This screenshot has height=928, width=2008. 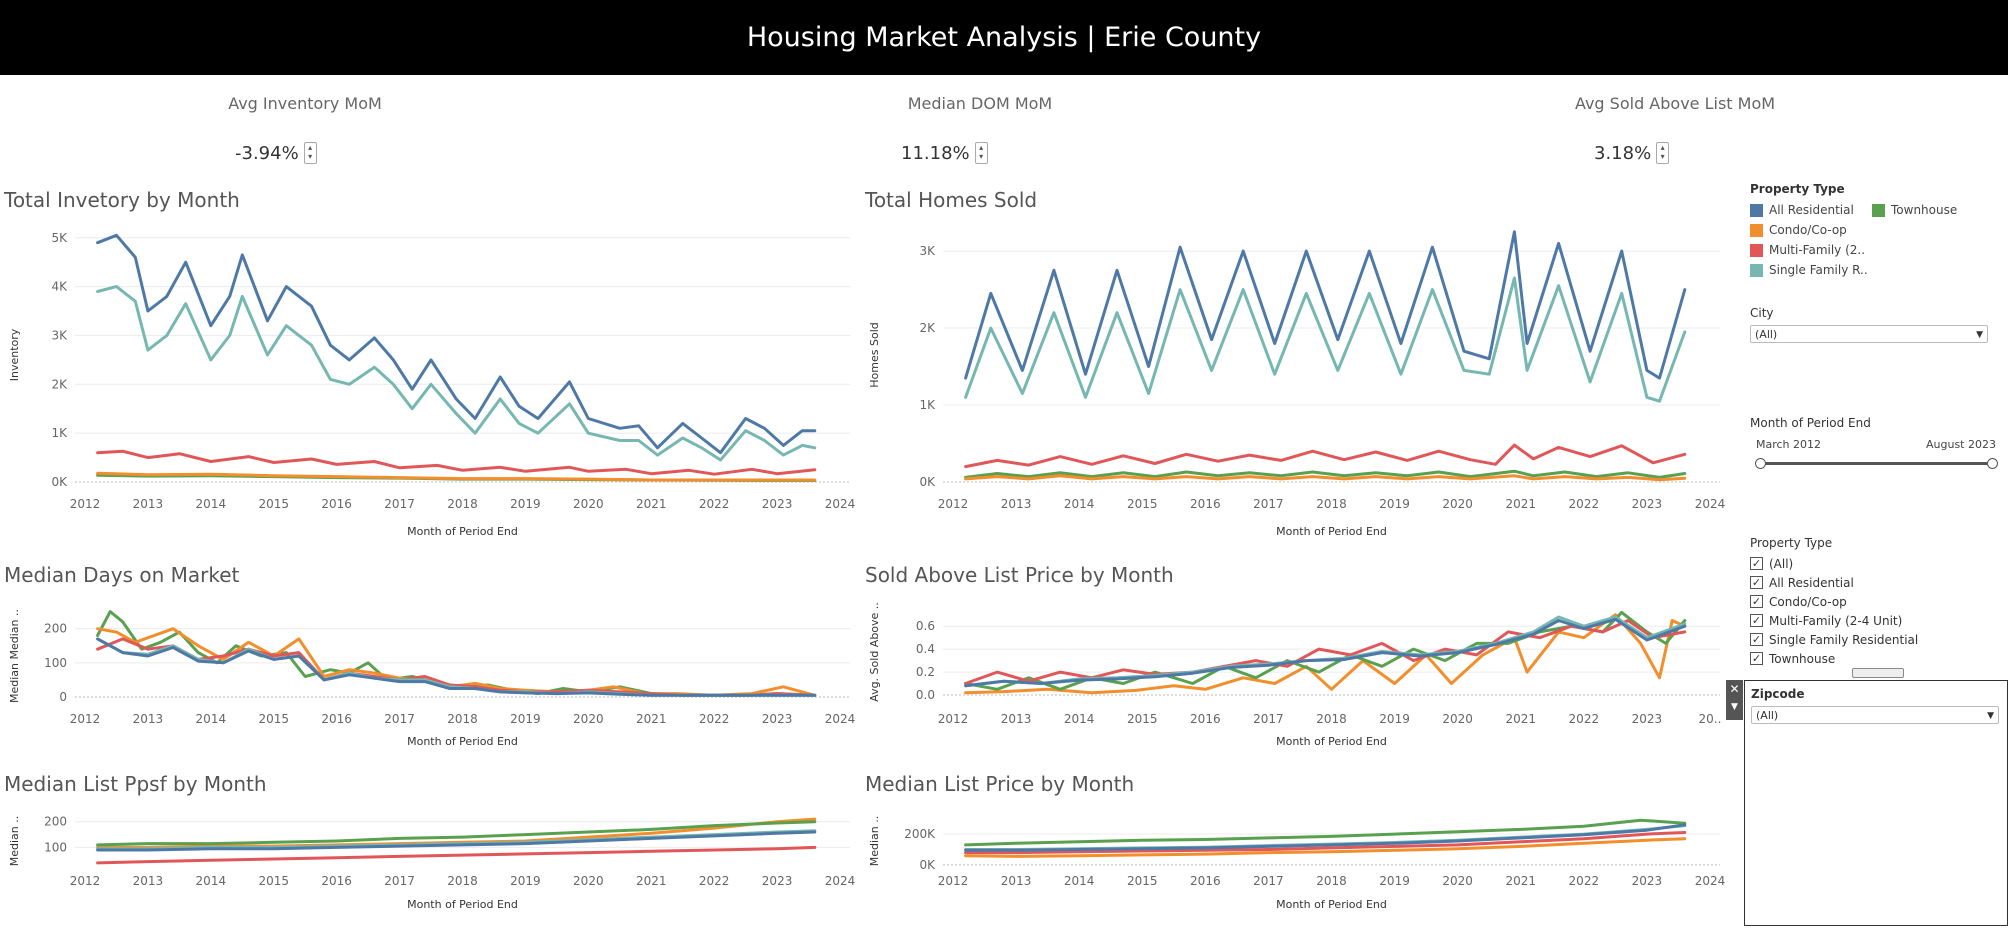 What do you see at coordinates (1811, 582) in the screenshot?
I see `checkbox-label: All Residential` at bounding box center [1811, 582].